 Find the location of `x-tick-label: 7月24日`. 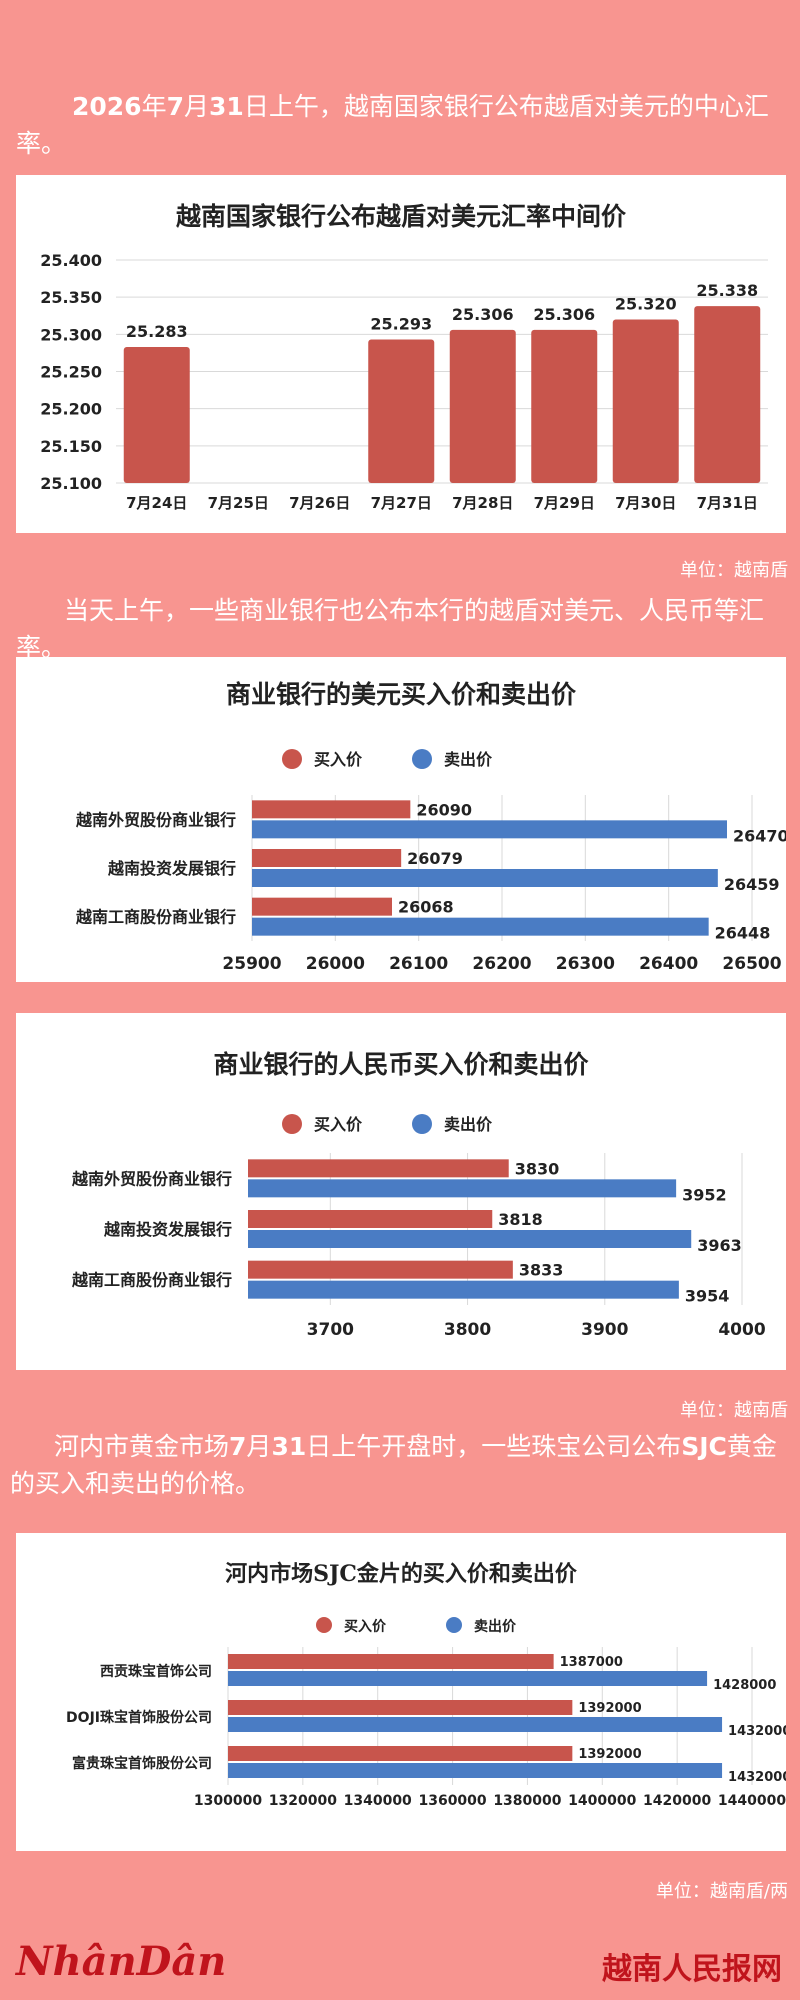

x-tick-label: 7月24日 is located at coordinates (156, 503).